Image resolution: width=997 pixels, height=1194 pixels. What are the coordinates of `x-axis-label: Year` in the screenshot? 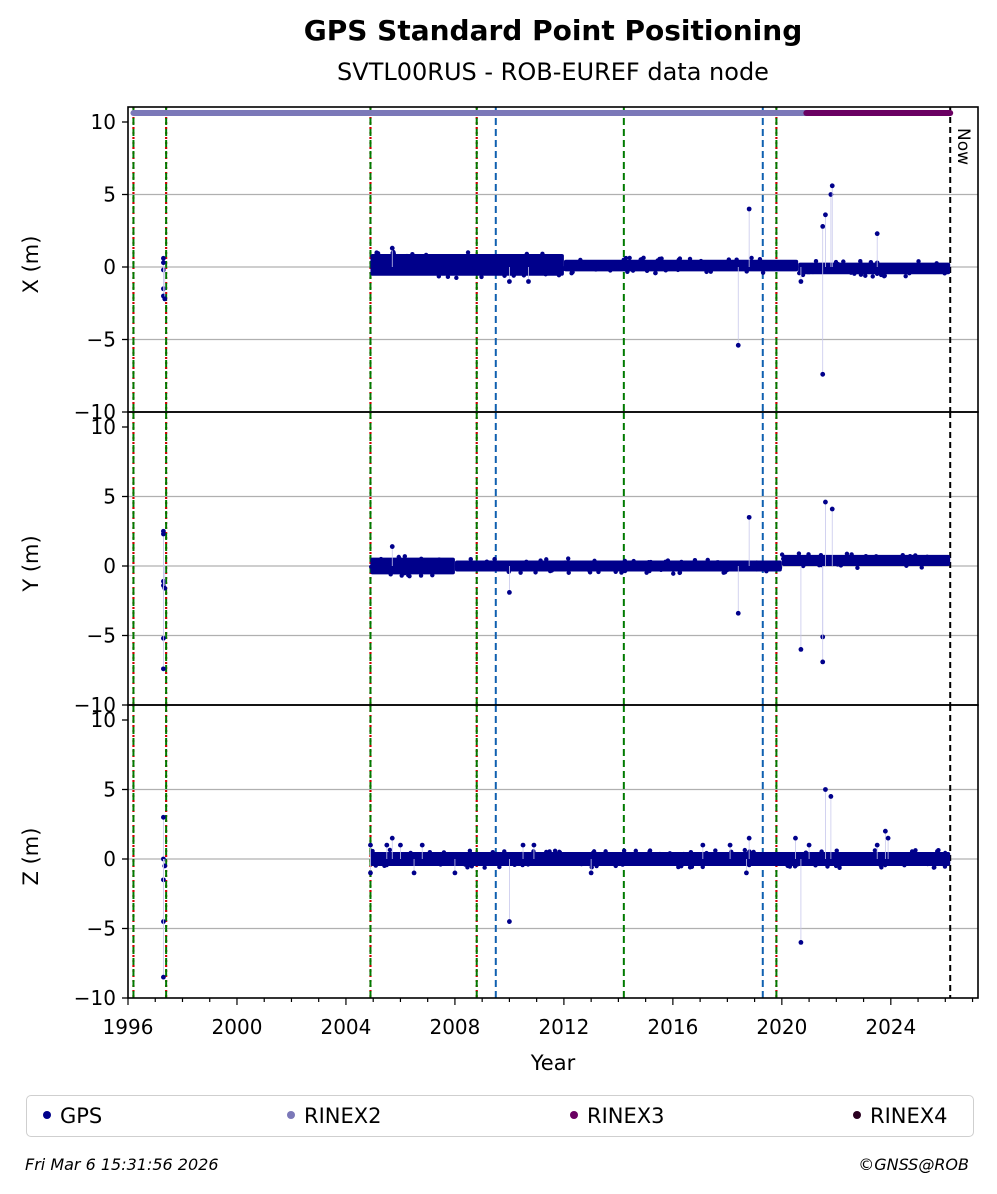 It's located at (553, 1063).